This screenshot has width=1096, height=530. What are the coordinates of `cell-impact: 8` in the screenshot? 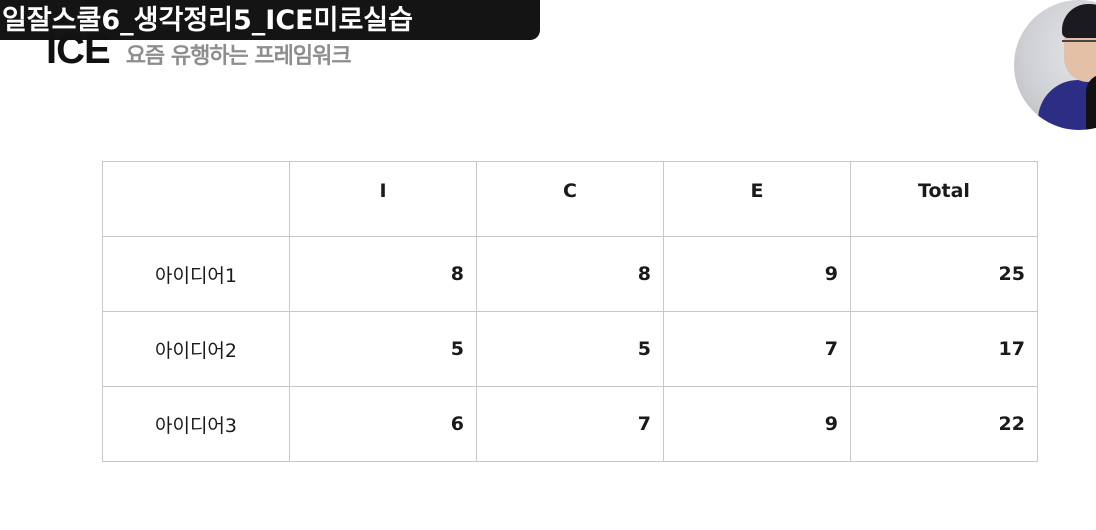 It's located at (383, 274).